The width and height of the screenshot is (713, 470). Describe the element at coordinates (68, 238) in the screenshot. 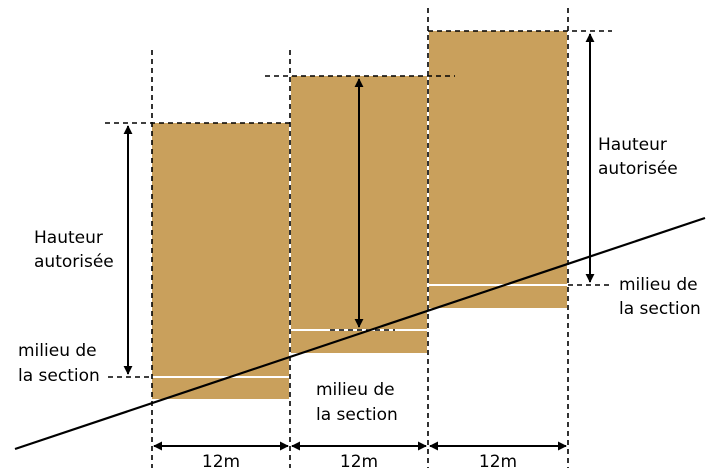

I see `label-hauteur-left-line1: Hauteur` at that location.